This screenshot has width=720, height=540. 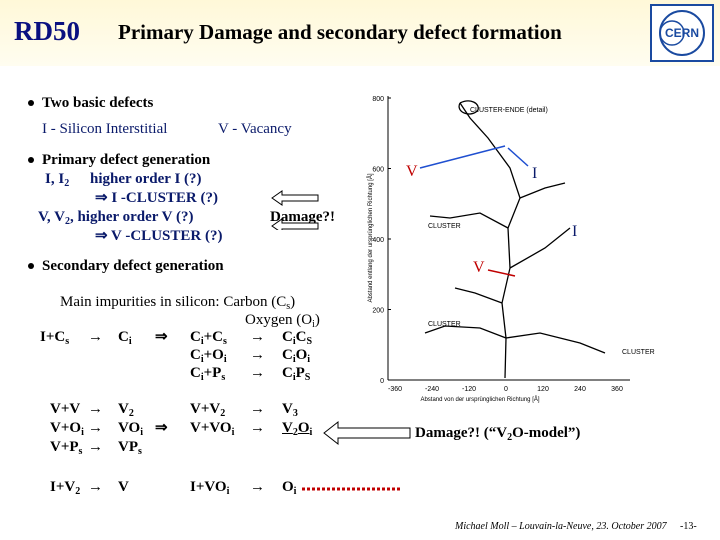 What do you see at coordinates (208, 487) in the screenshot?
I see `text-run: I+VO` at bounding box center [208, 487].